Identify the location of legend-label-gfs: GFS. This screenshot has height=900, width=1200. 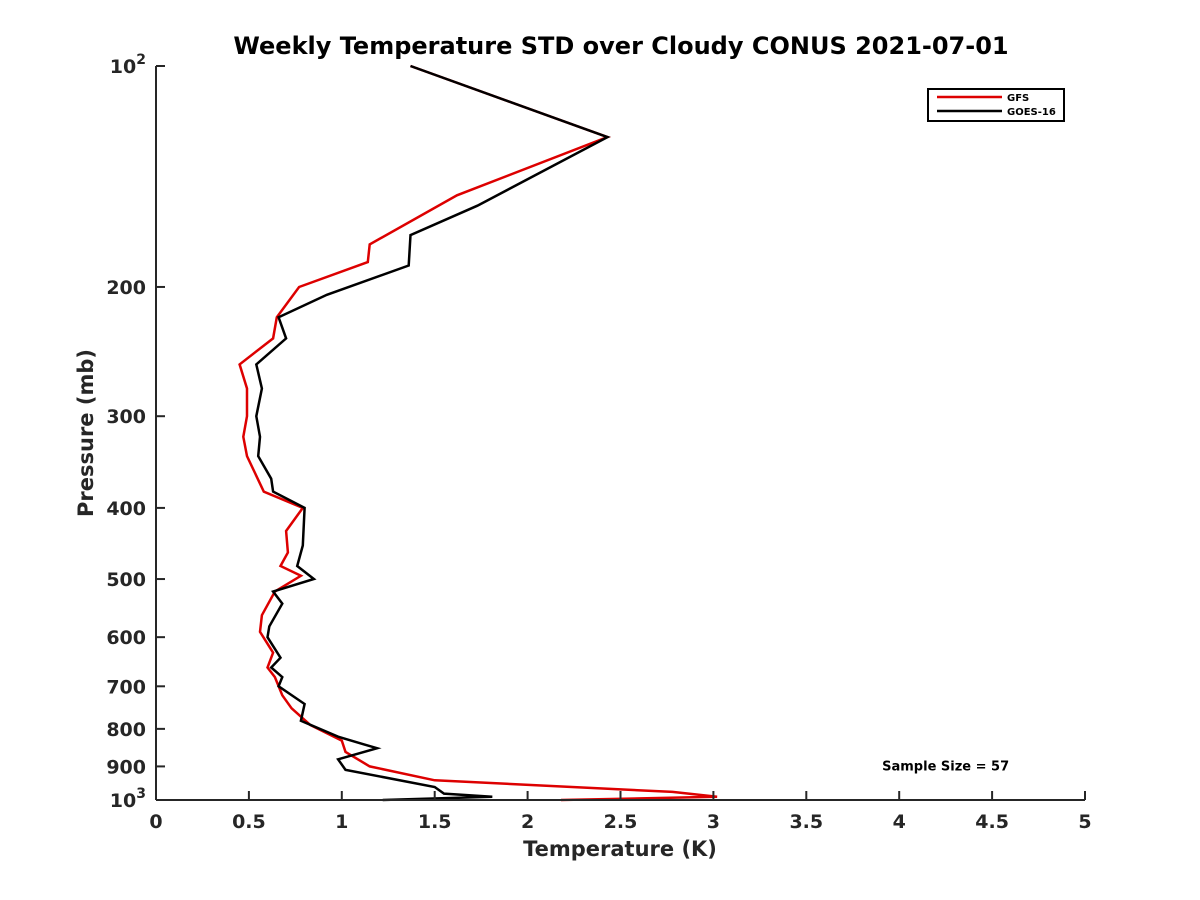
(1018, 98).